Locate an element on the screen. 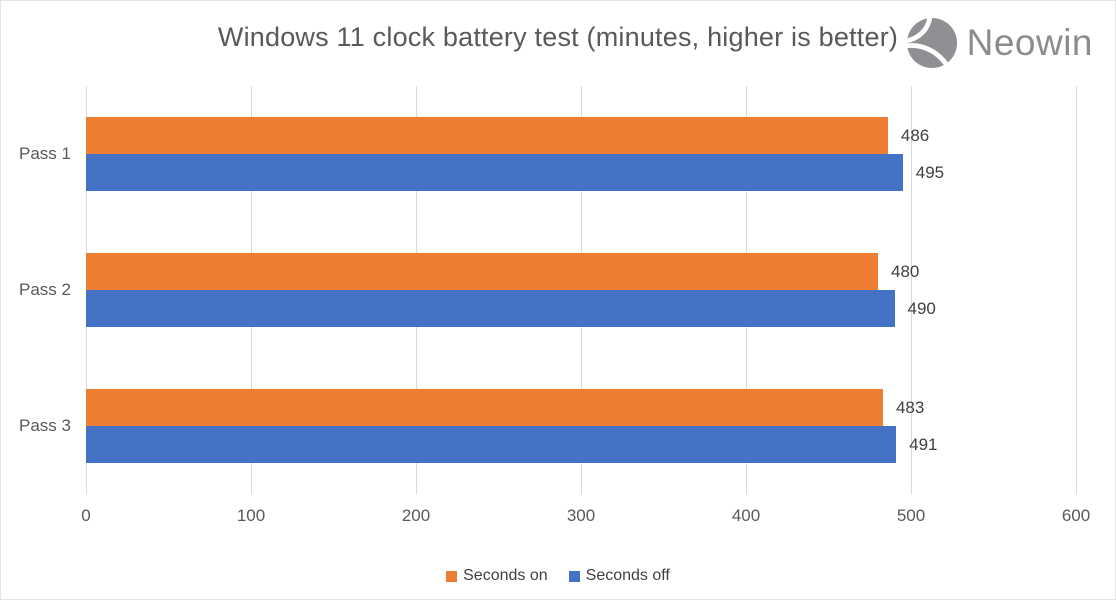 The height and width of the screenshot is (600, 1116). x-tick-label: 600 is located at coordinates (1076, 515).